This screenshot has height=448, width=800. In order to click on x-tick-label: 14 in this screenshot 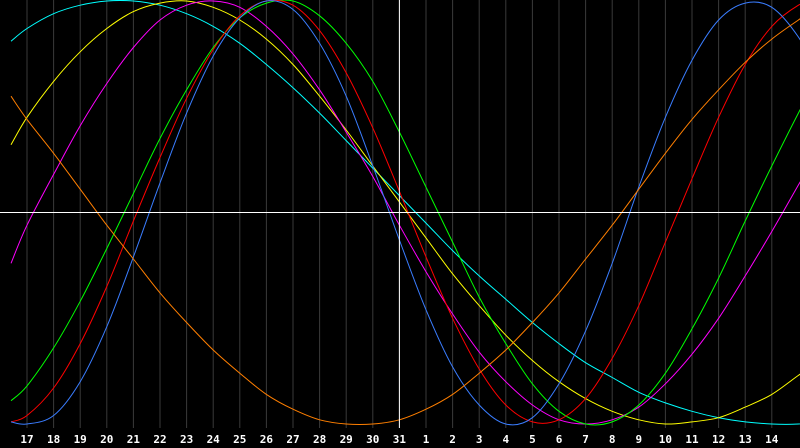, I will do `click(772, 439)`.